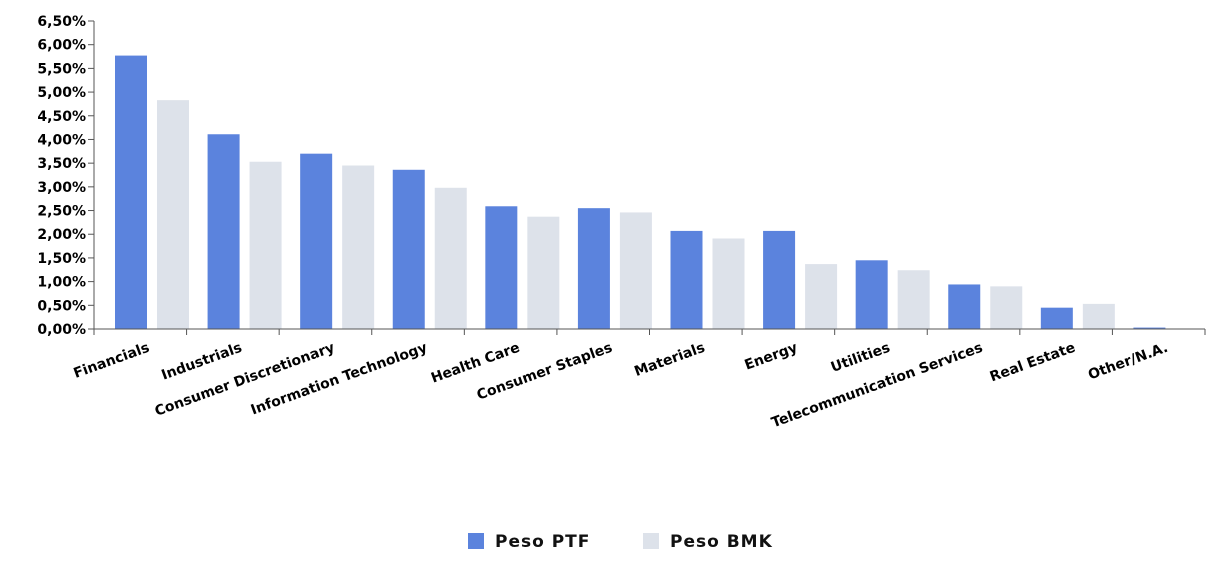 This screenshot has width=1220, height=566. Describe the element at coordinates (61, 46) in the screenshot. I see `y-tick-label: 6,00%` at that location.